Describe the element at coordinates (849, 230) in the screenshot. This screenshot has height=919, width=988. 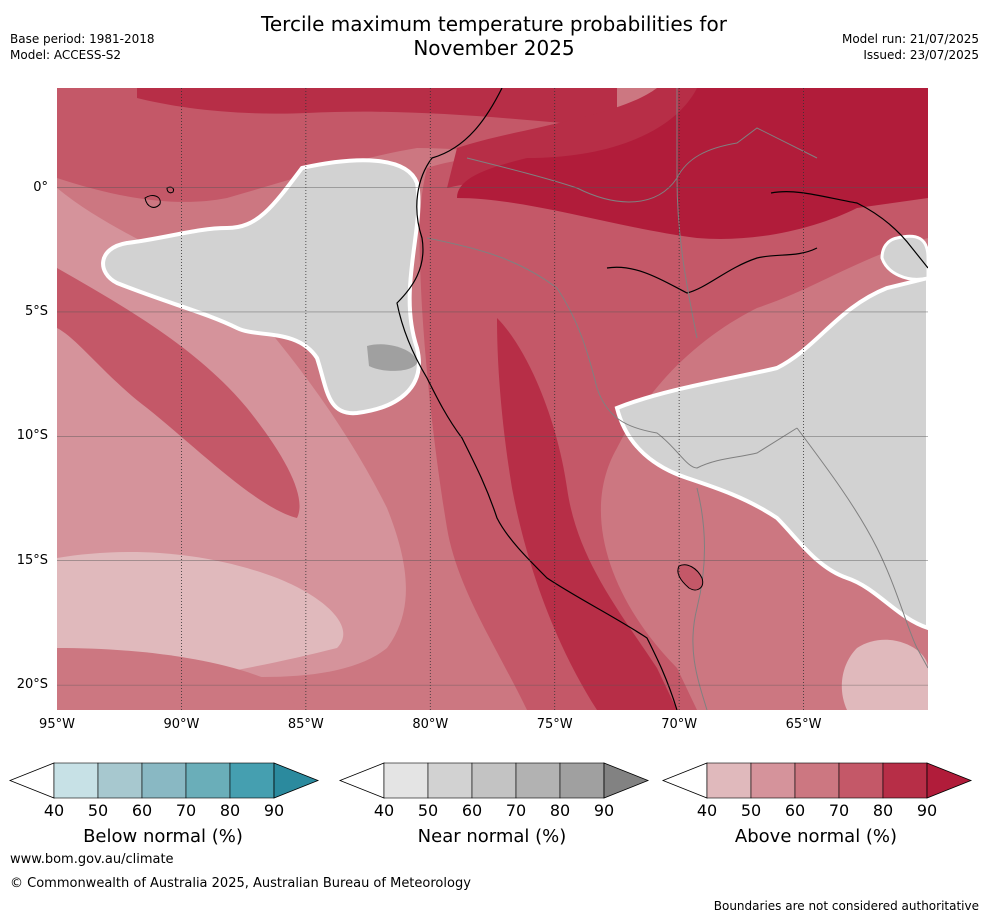
I see `amazon-river-coast` at that location.